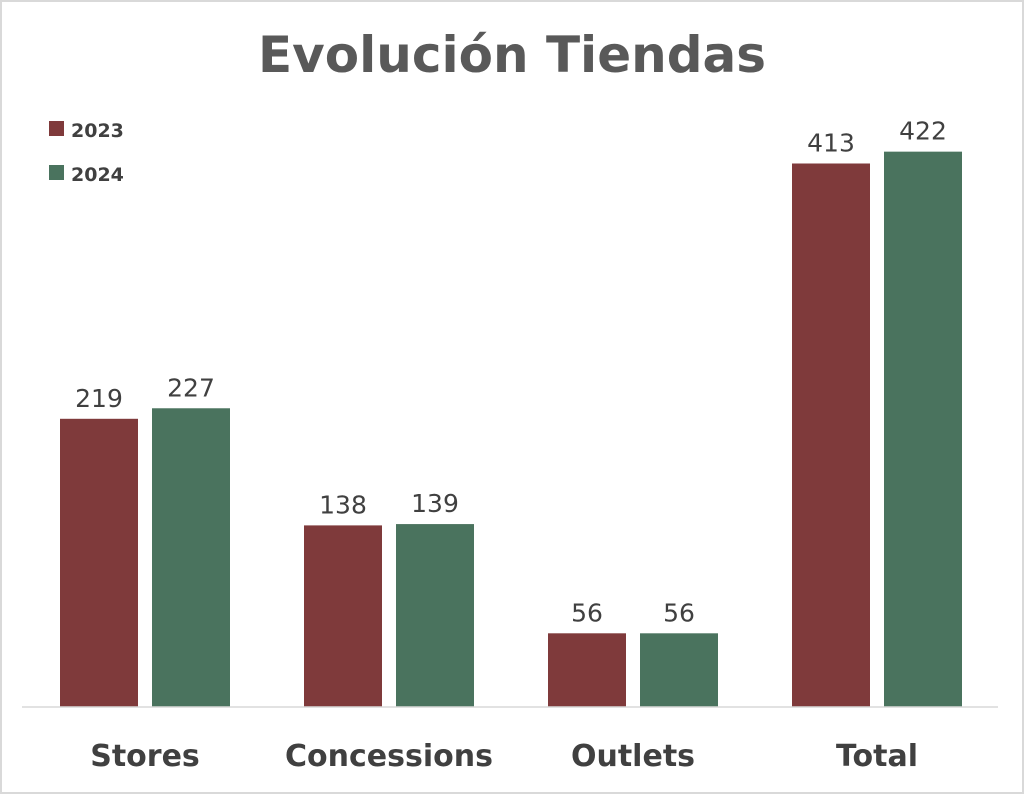  Describe the element at coordinates (435, 615) in the screenshot. I see `bar-concessions-2024` at that location.